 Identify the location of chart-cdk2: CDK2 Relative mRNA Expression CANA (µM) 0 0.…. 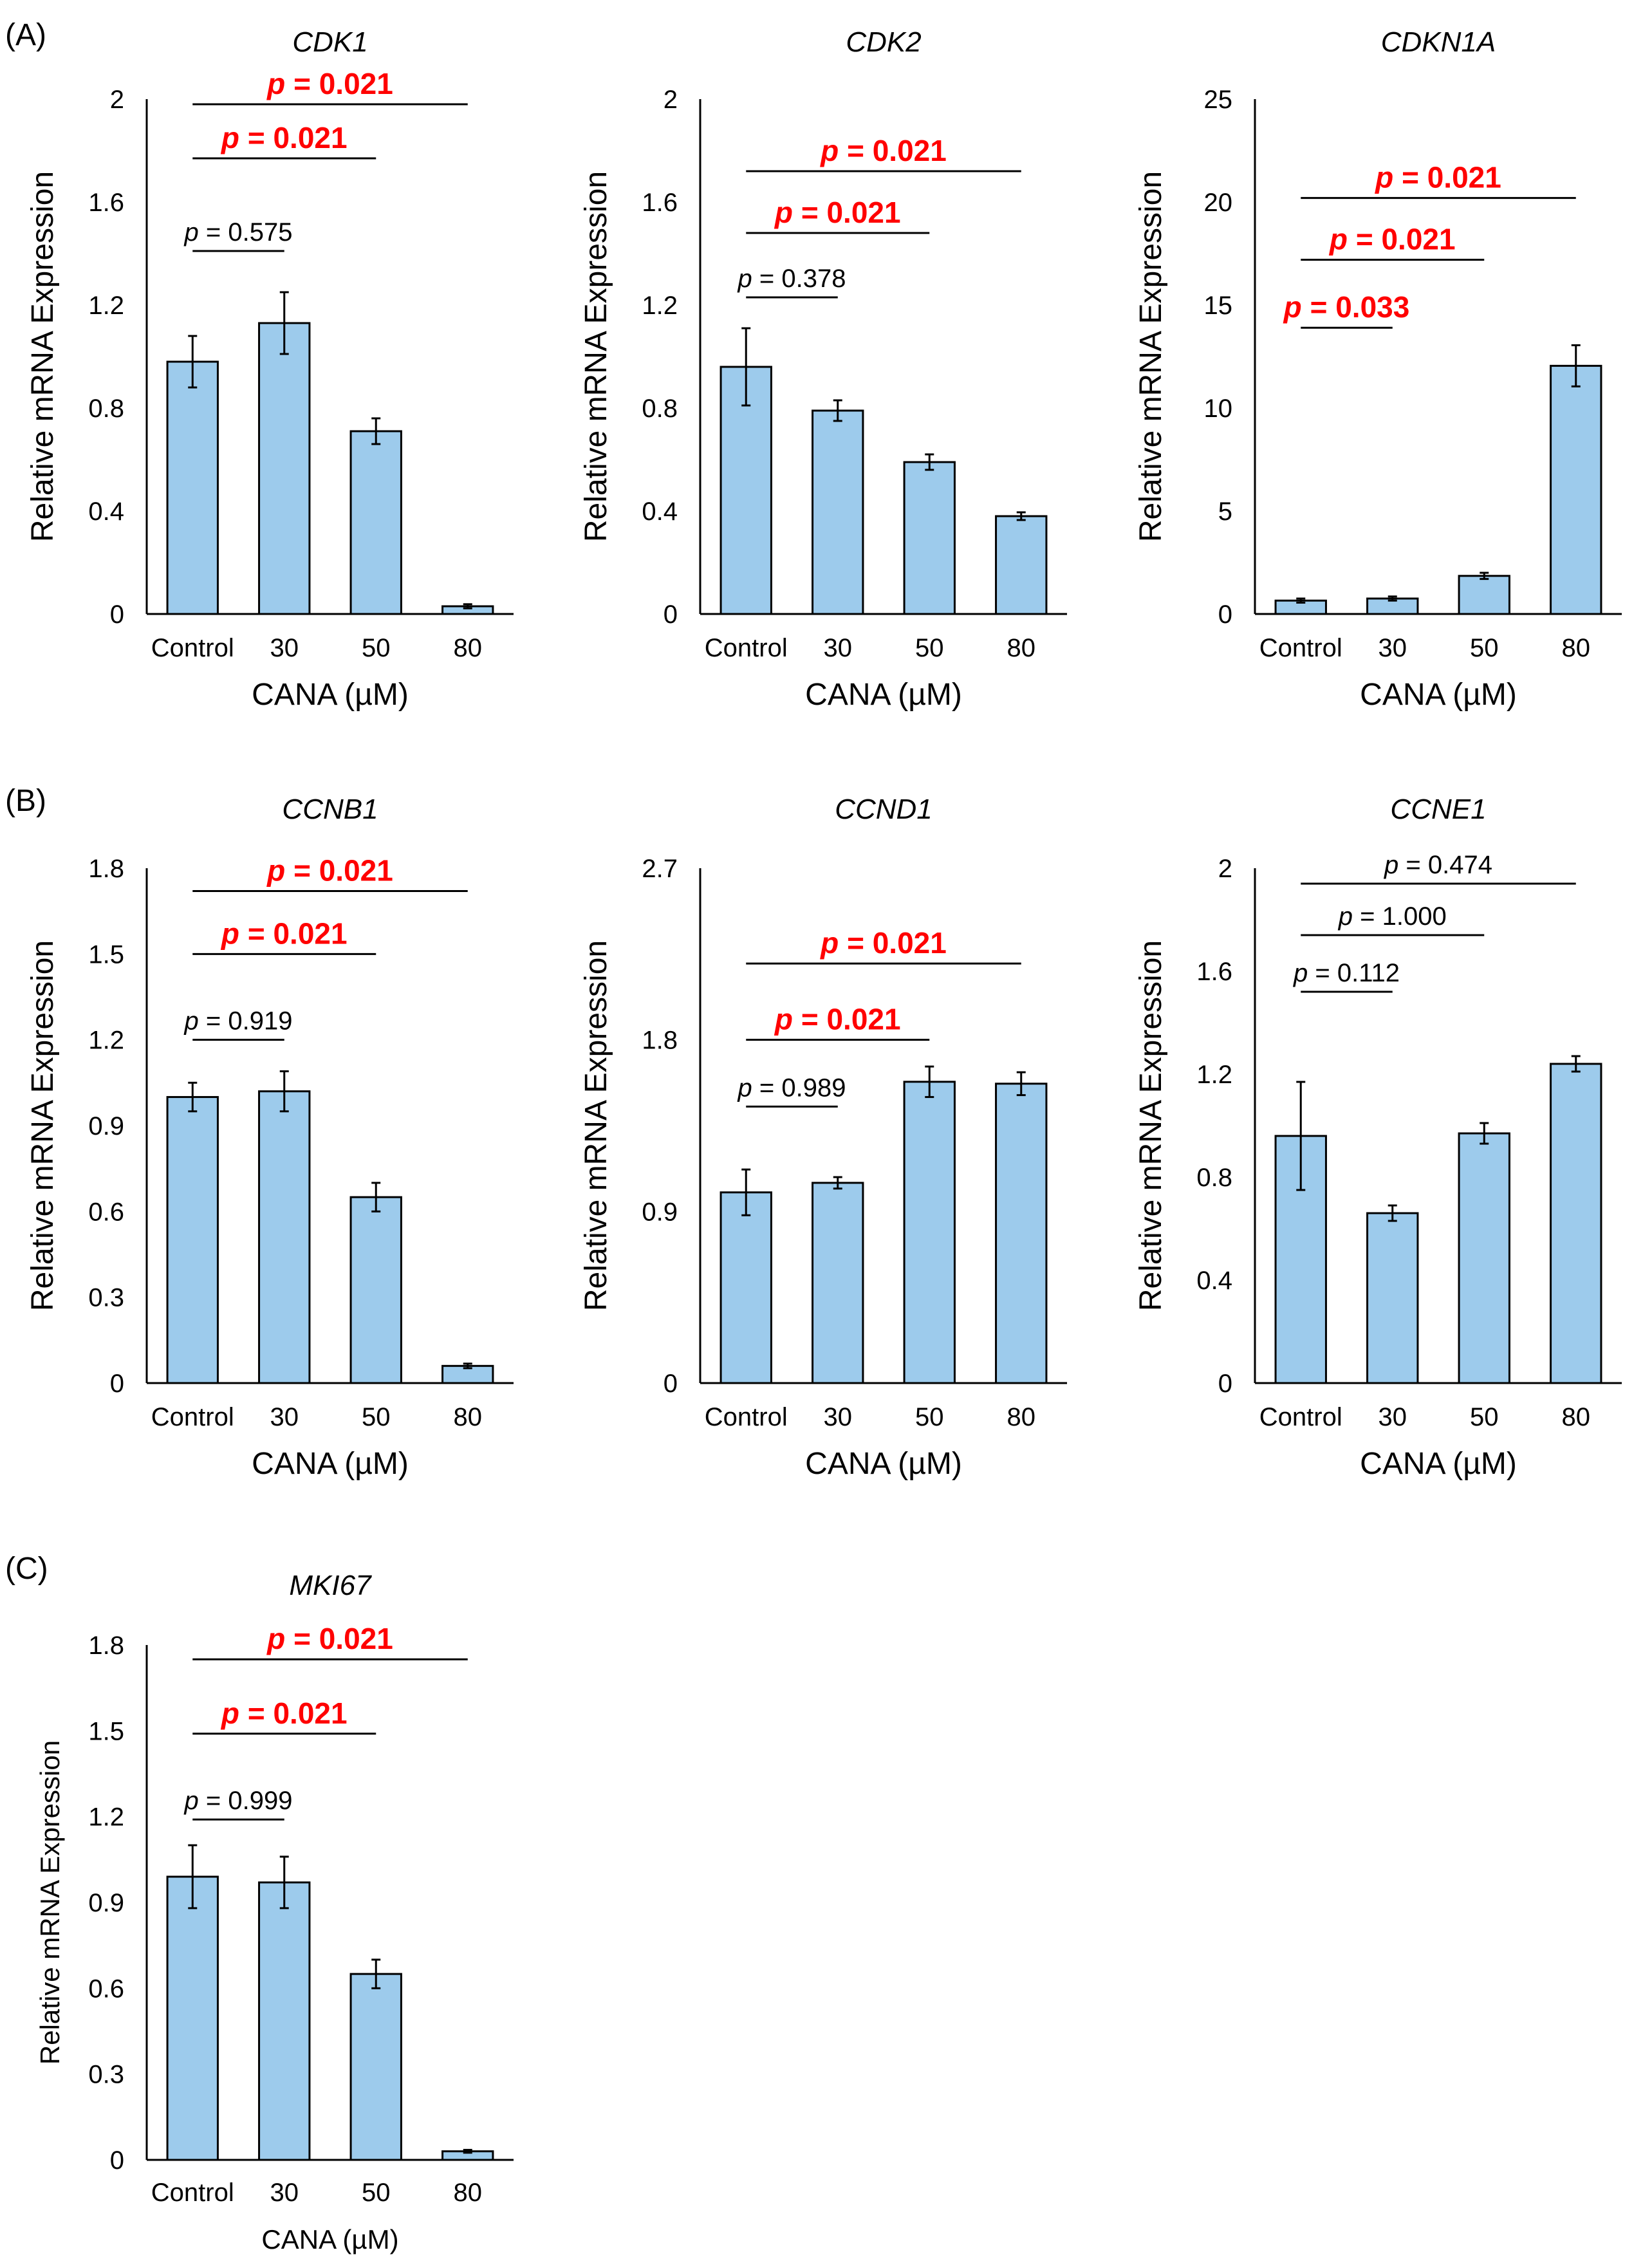
(823, 369).